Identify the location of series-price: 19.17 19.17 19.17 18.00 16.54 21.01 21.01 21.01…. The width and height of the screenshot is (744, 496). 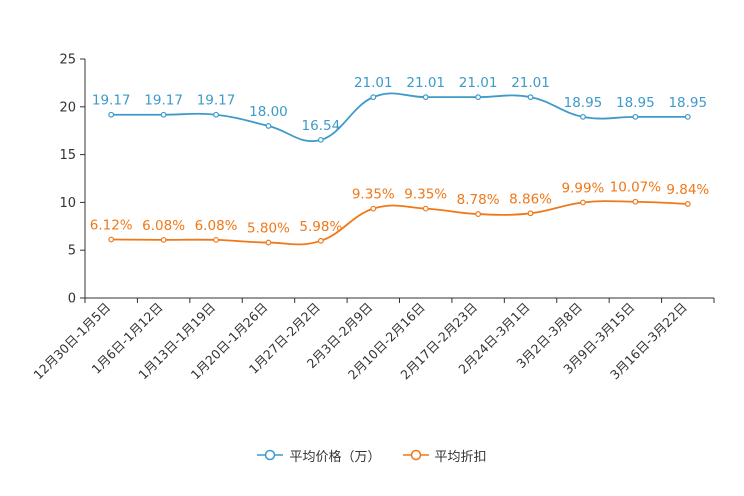
(399, 109).